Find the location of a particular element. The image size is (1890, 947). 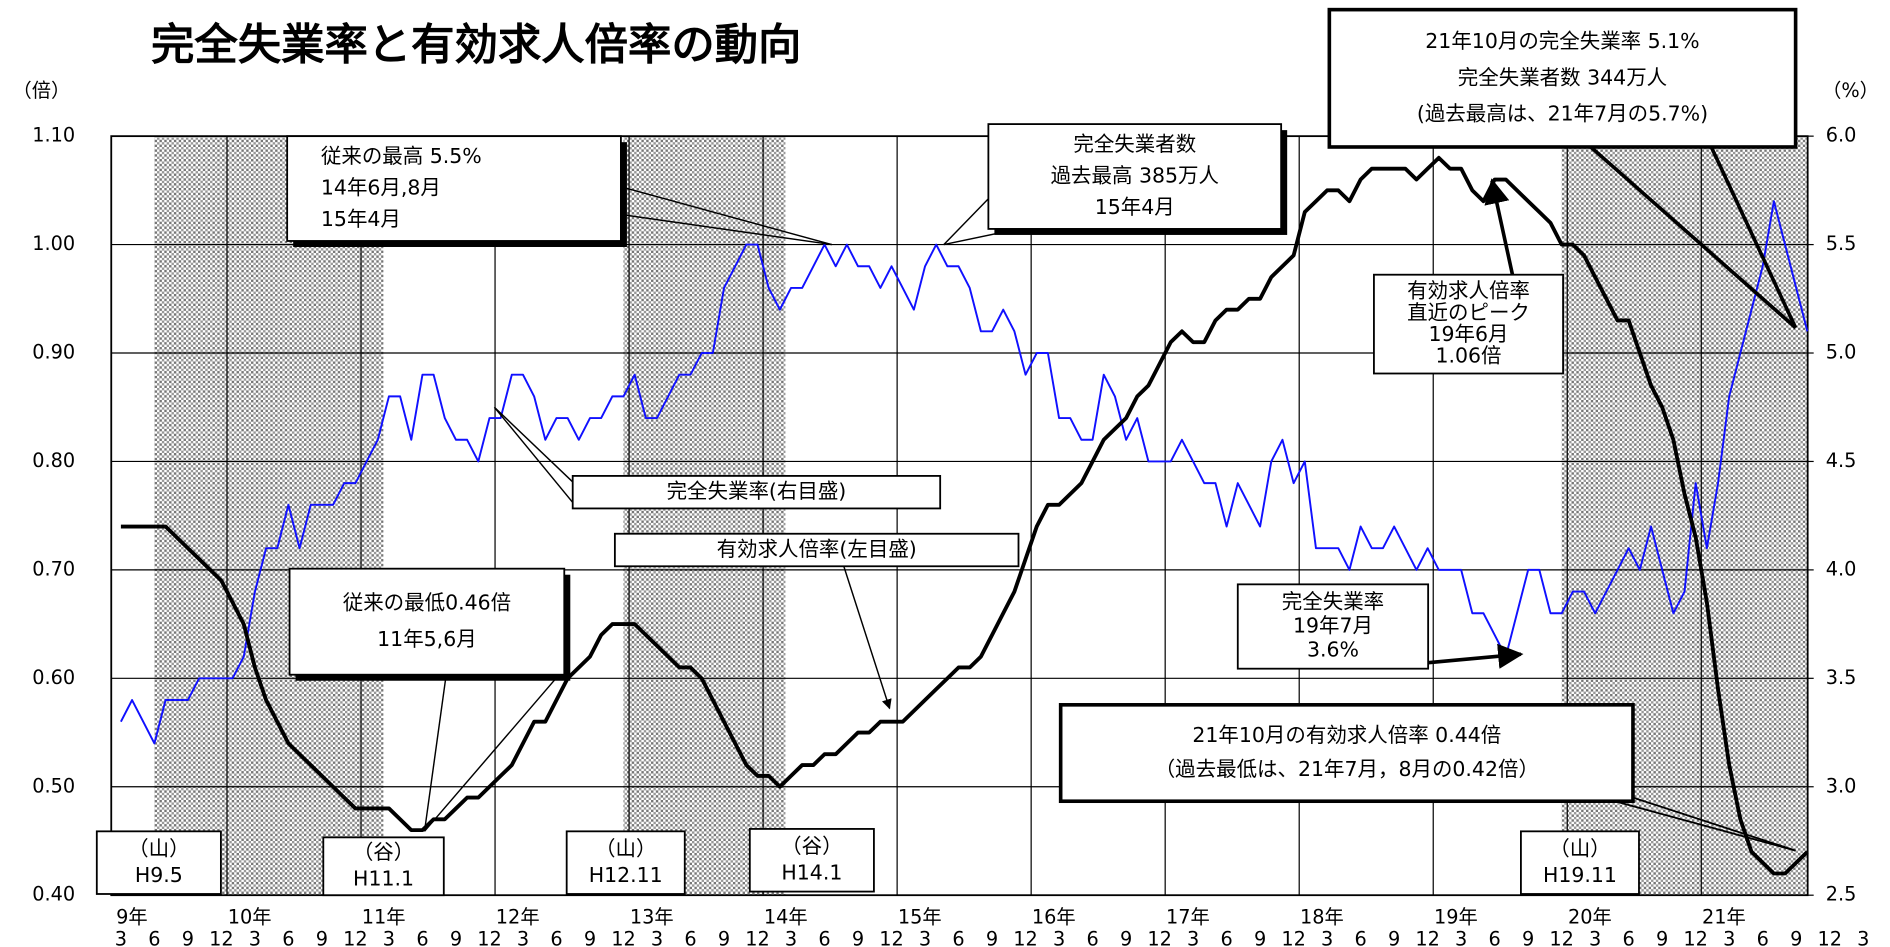

year-label: 19年 is located at coordinates (1456, 917).